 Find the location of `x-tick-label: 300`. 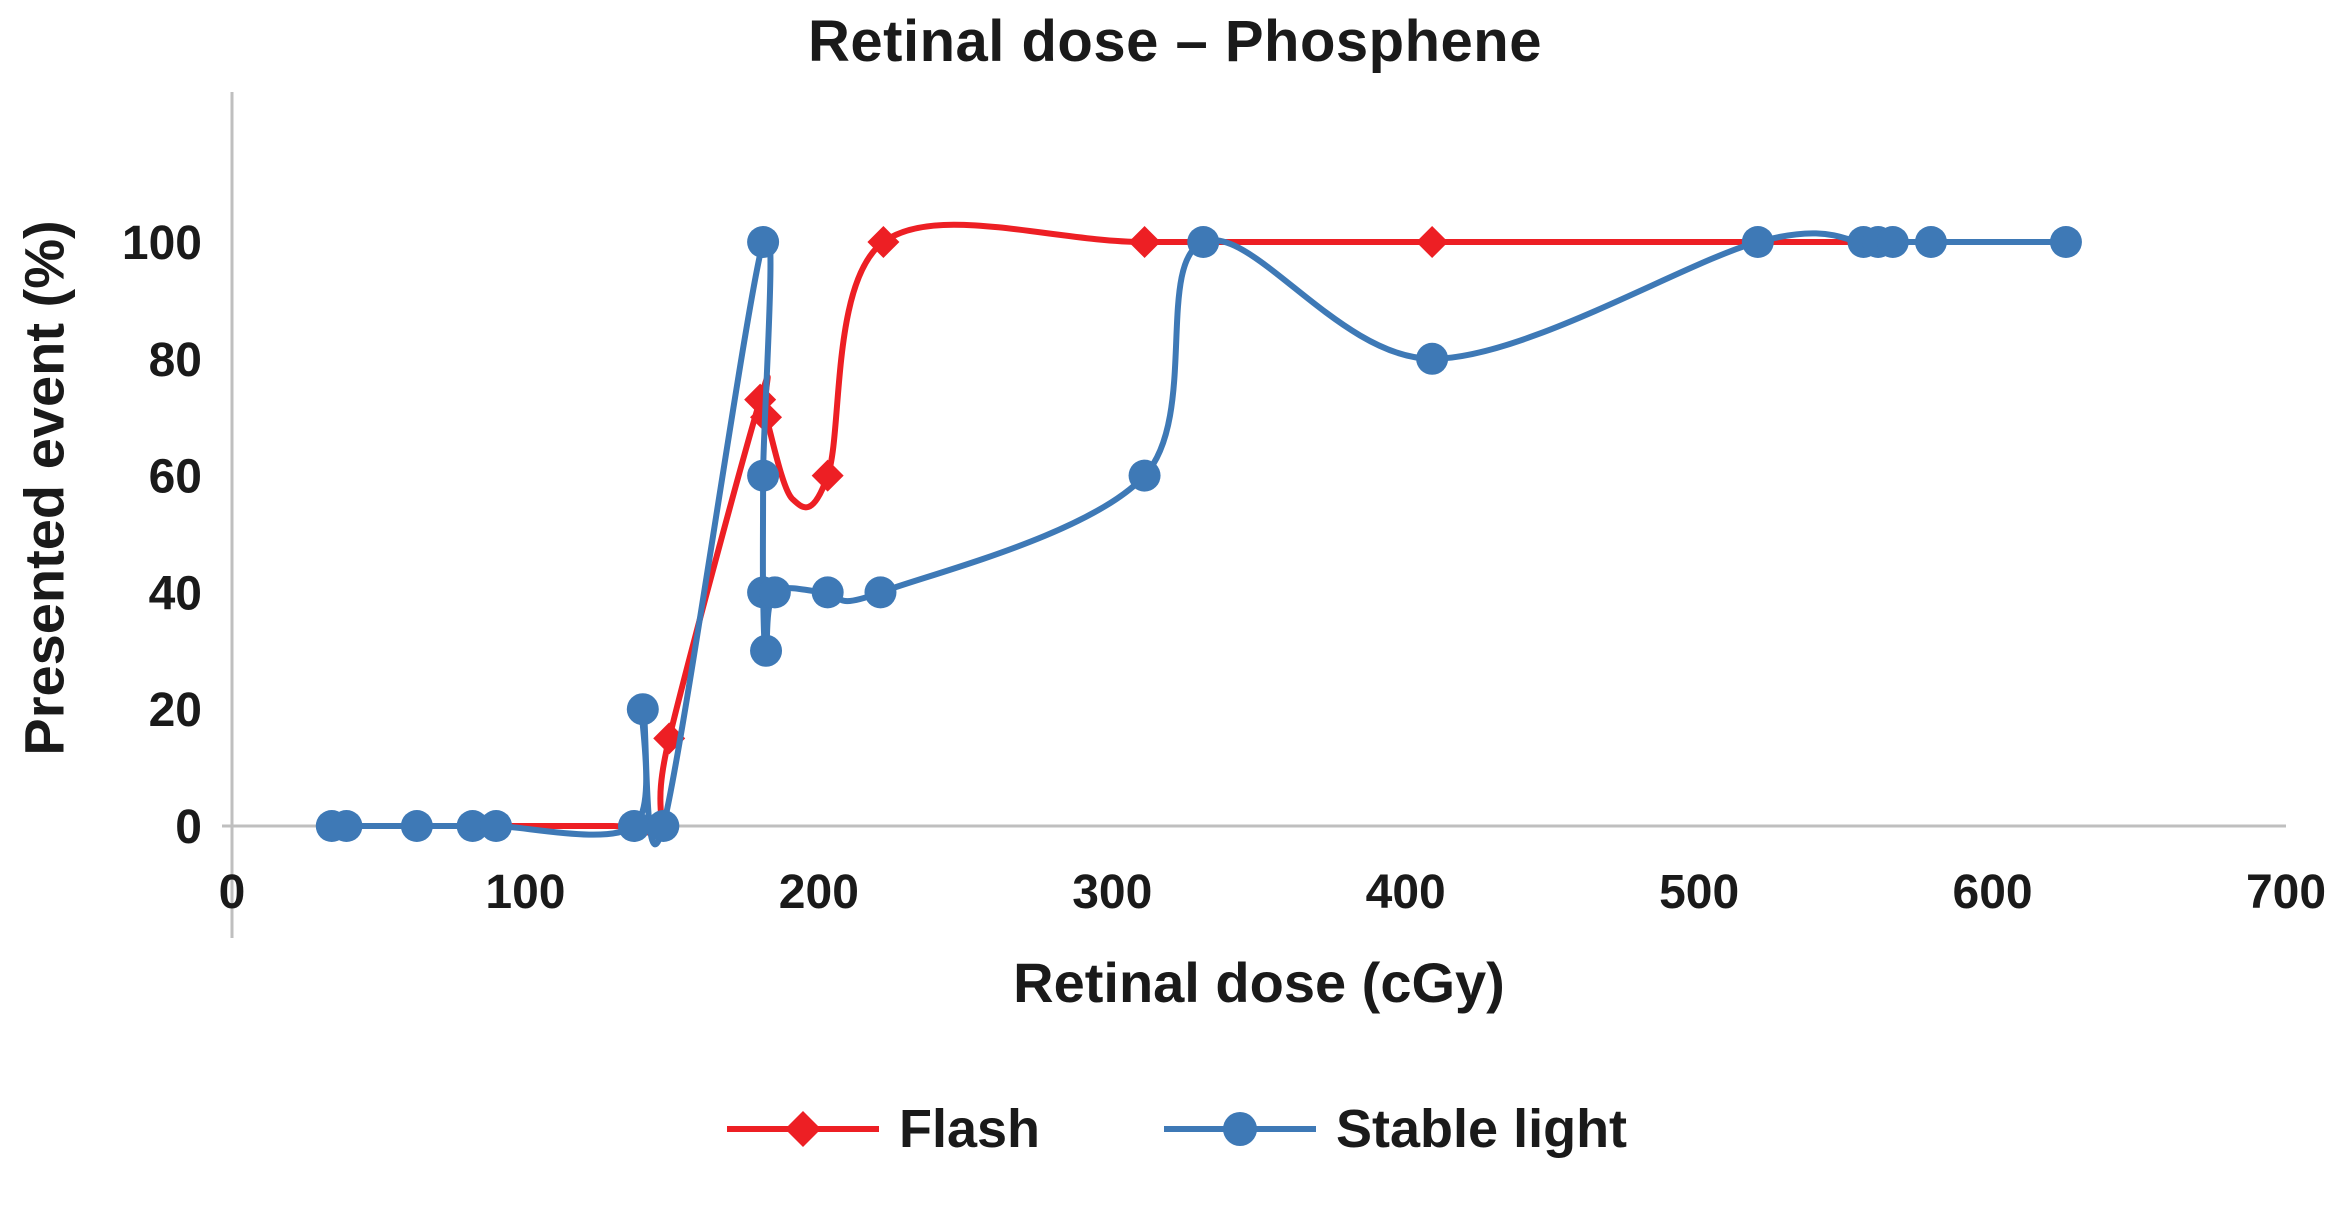

x-tick-label: 300 is located at coordinates (1112, 892).